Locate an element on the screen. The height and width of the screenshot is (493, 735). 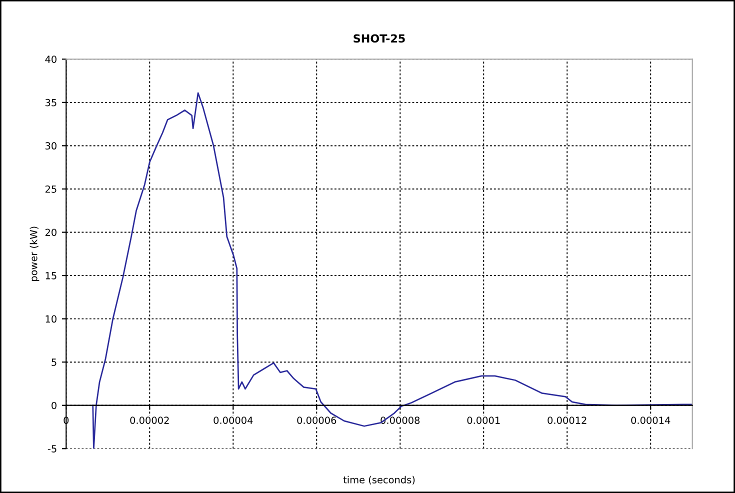
x-tick-label: 0.00004 is located at coordinates (233, 420).